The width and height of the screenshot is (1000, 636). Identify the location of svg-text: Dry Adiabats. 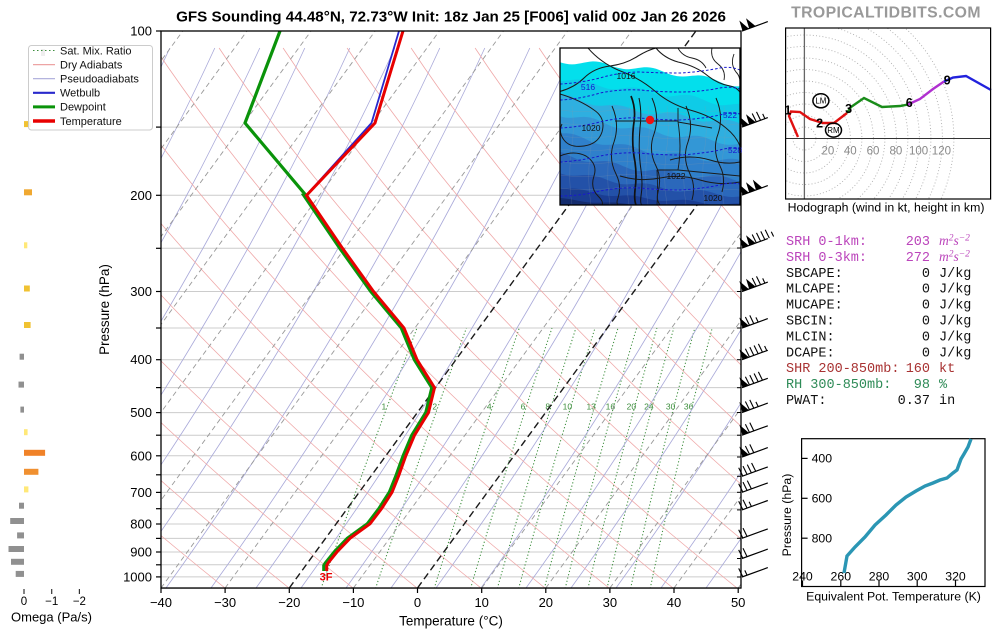
(91, 65).